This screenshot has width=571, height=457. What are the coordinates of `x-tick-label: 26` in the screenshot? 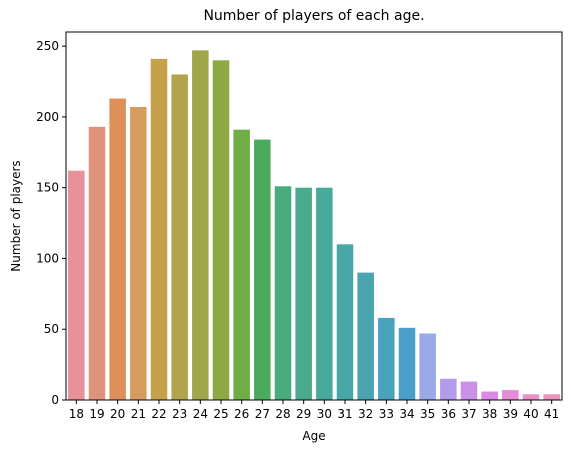 It's located at (241, 414).